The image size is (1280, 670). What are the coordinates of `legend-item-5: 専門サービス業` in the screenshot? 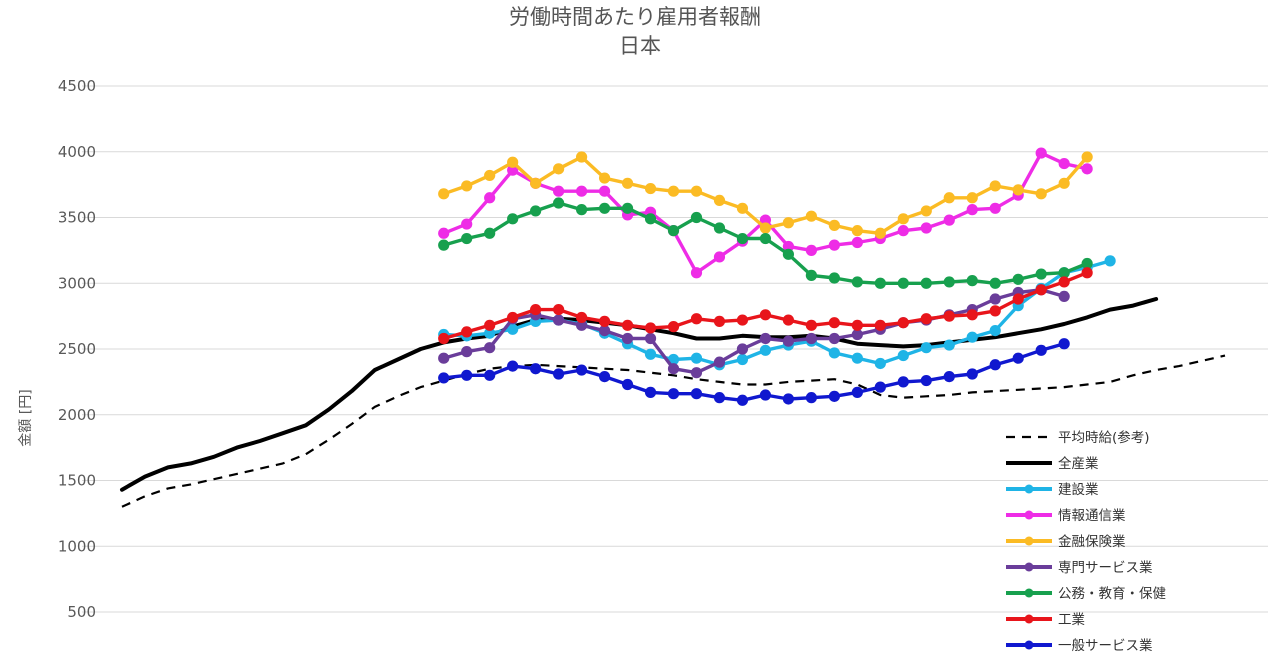 It's located at (1079, 568).